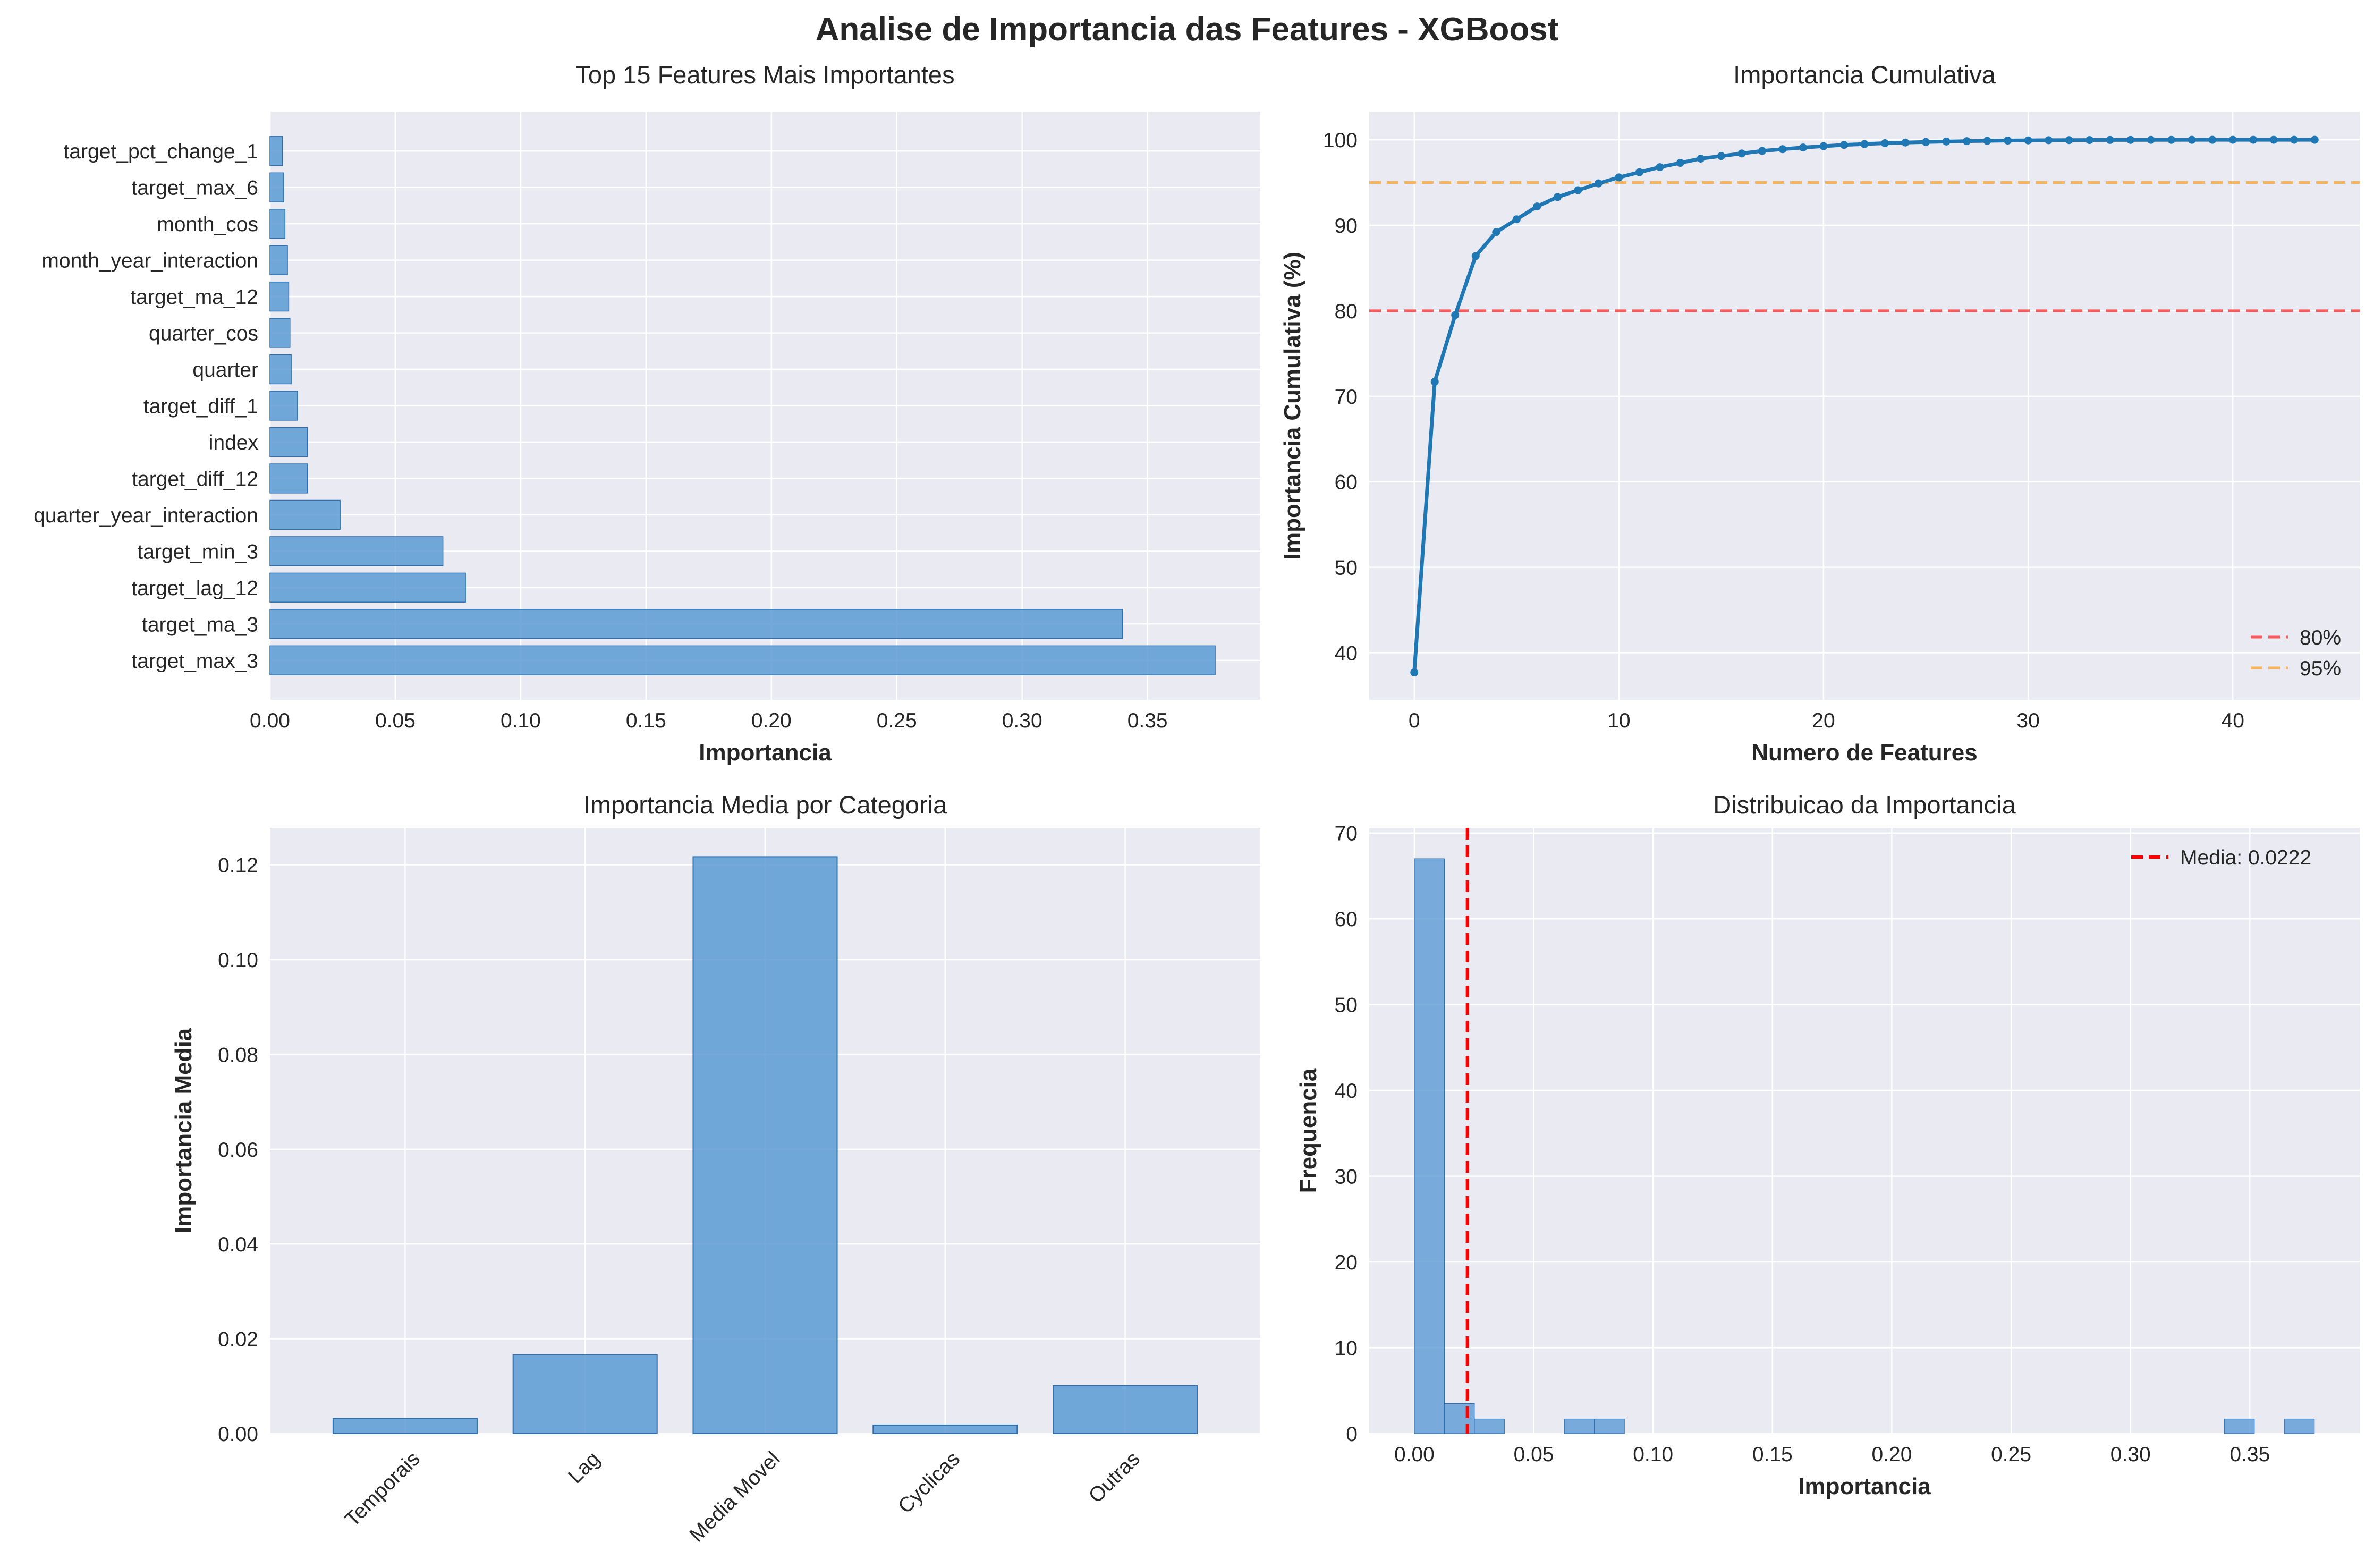 Image resolution: width=2374 pixels, height=1568 pixels. Describe the element at coordinates (2320, 668) in the screenshot. I see `legend-label: 95%` at that location.